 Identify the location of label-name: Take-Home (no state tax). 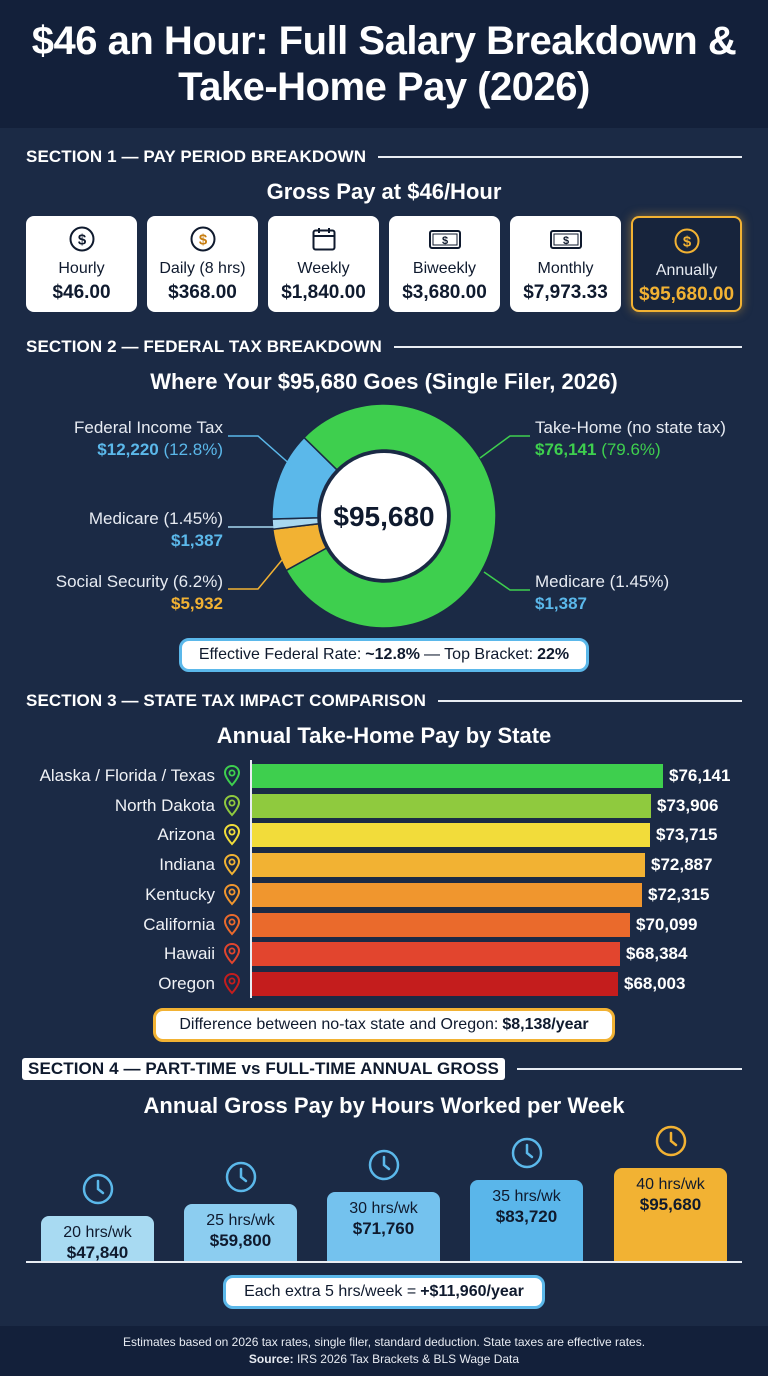
(630, 427).